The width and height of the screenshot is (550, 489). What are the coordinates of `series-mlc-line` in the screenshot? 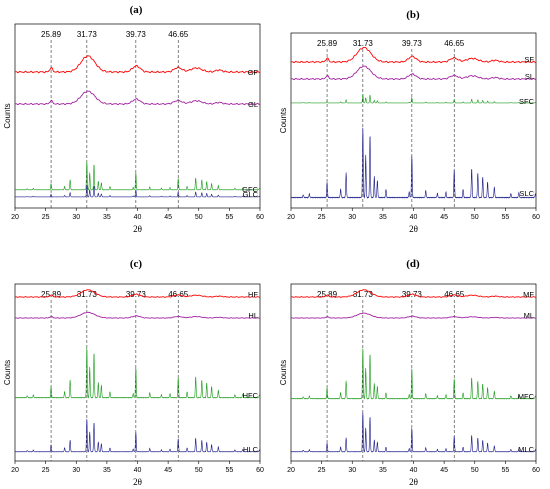 It's located at (413, 432).